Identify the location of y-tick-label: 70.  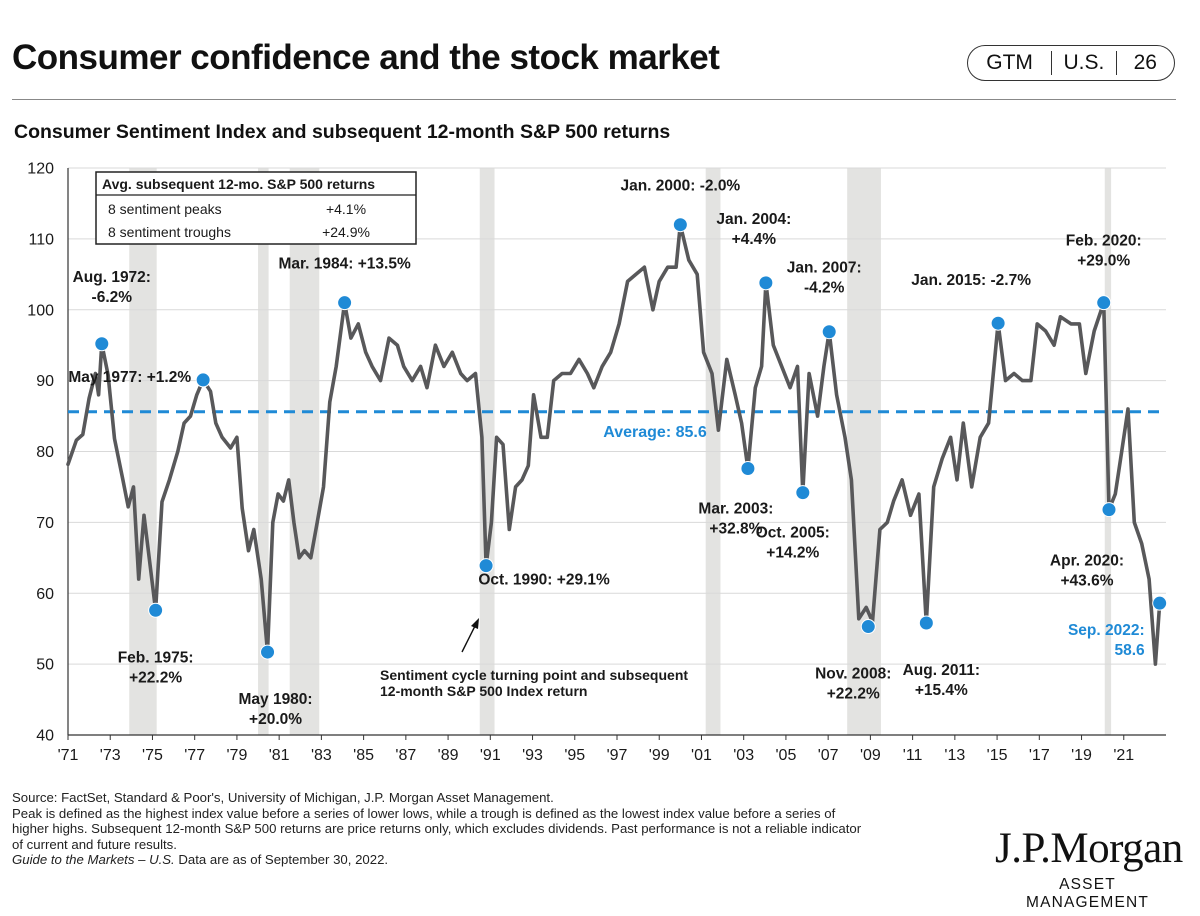
(45, 523).